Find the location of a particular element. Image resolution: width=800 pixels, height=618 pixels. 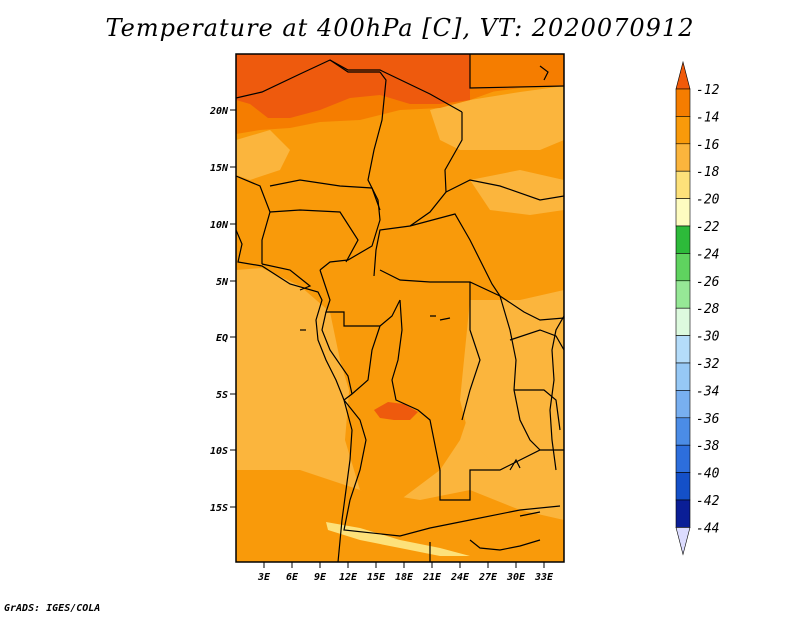

colorbar-label: -20 is located at coordinates (708, 200).